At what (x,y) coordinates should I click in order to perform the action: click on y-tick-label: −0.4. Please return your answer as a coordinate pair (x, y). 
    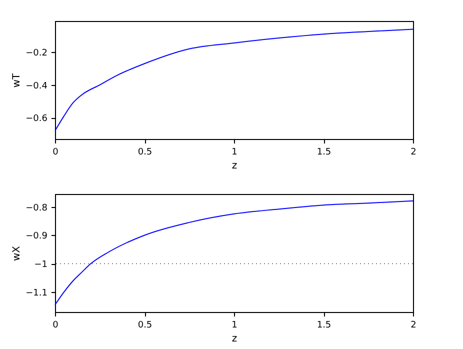
    Looking at the image, I should click on (37, 86).